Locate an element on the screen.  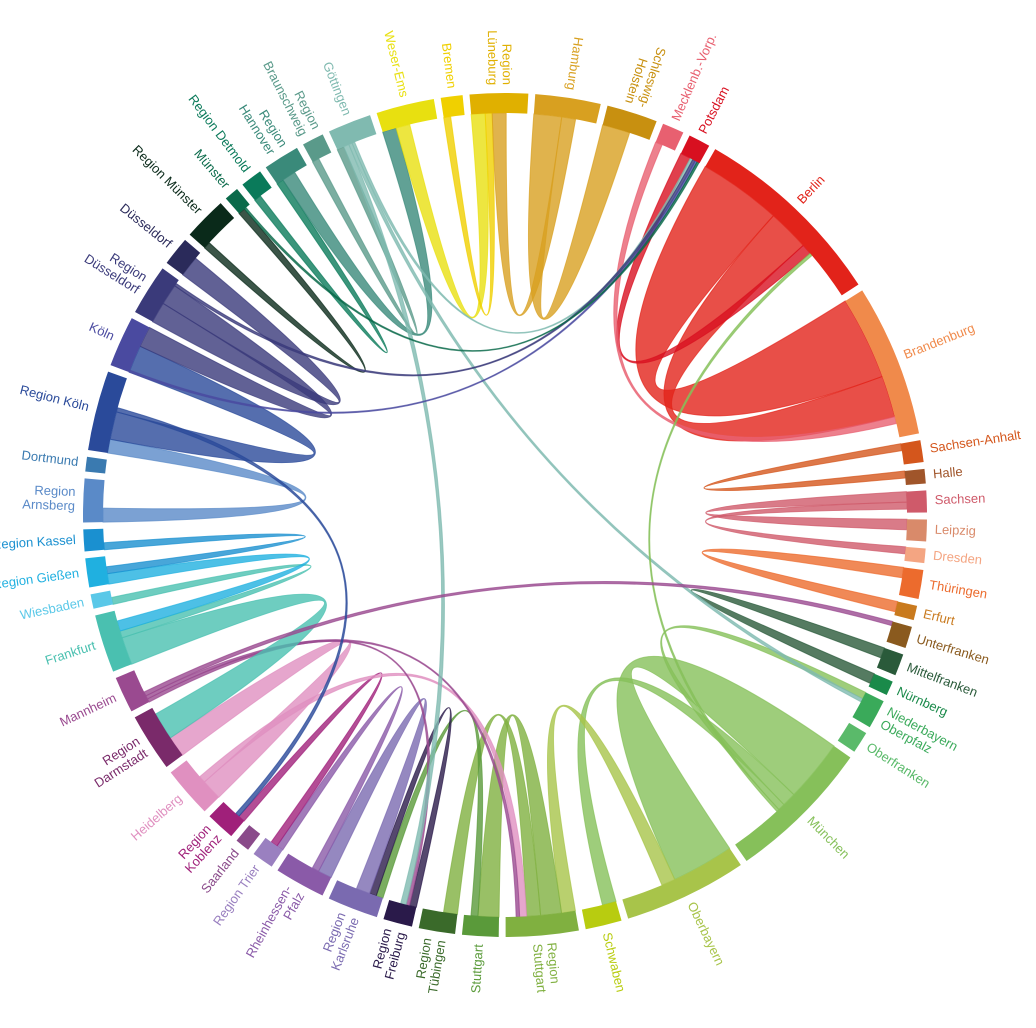
label-line: Region Gießen is located at coordinates (40, 579).